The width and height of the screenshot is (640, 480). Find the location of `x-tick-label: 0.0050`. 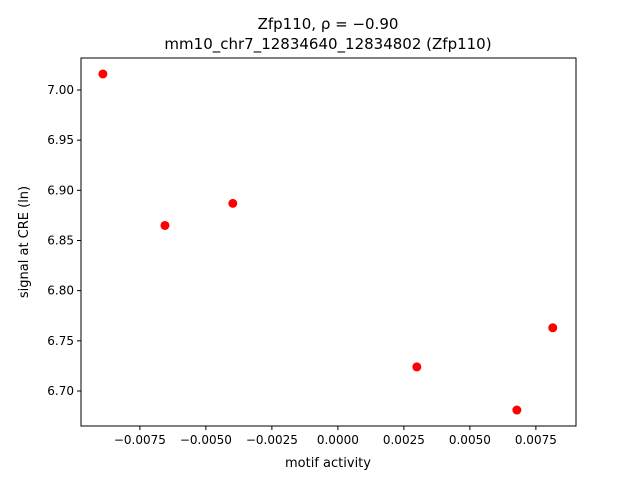

x-tick-label: 0.0050 is located at coordinates (470, 440).